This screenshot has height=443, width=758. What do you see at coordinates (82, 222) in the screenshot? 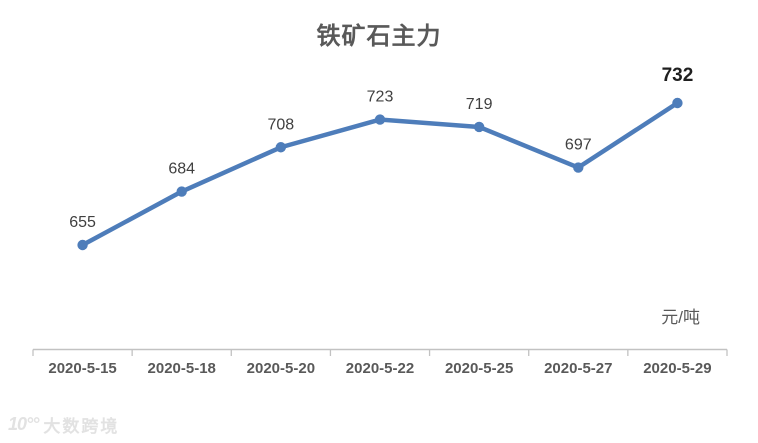
I see `data-point-label: 655` at bounding box center [82, 222].